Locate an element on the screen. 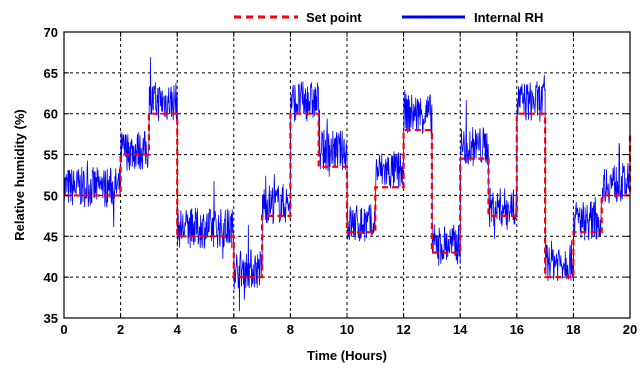 This screenshot has width=640, height=368. y-tick-label: 50 is located at coordinates (51, 195).